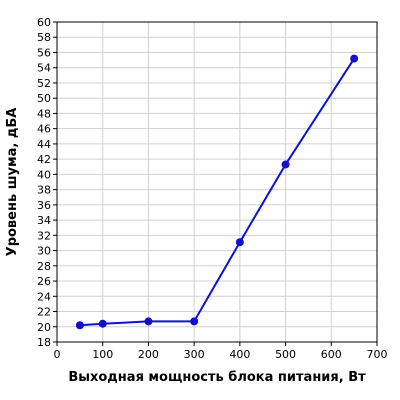 The image size is (400, 400). I want to click on x-tick-label: 100, so click(102, 354).